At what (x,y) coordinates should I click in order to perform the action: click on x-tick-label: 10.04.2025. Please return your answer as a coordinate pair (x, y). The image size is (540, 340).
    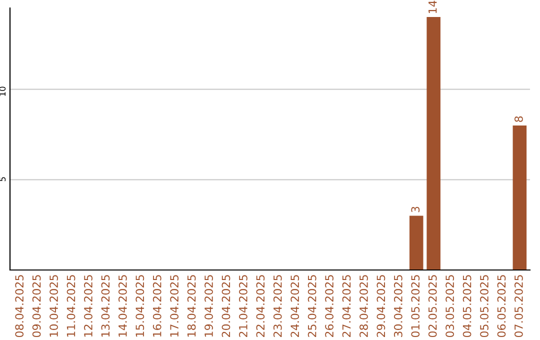
    Looking at the image, I should click on (54, 306).